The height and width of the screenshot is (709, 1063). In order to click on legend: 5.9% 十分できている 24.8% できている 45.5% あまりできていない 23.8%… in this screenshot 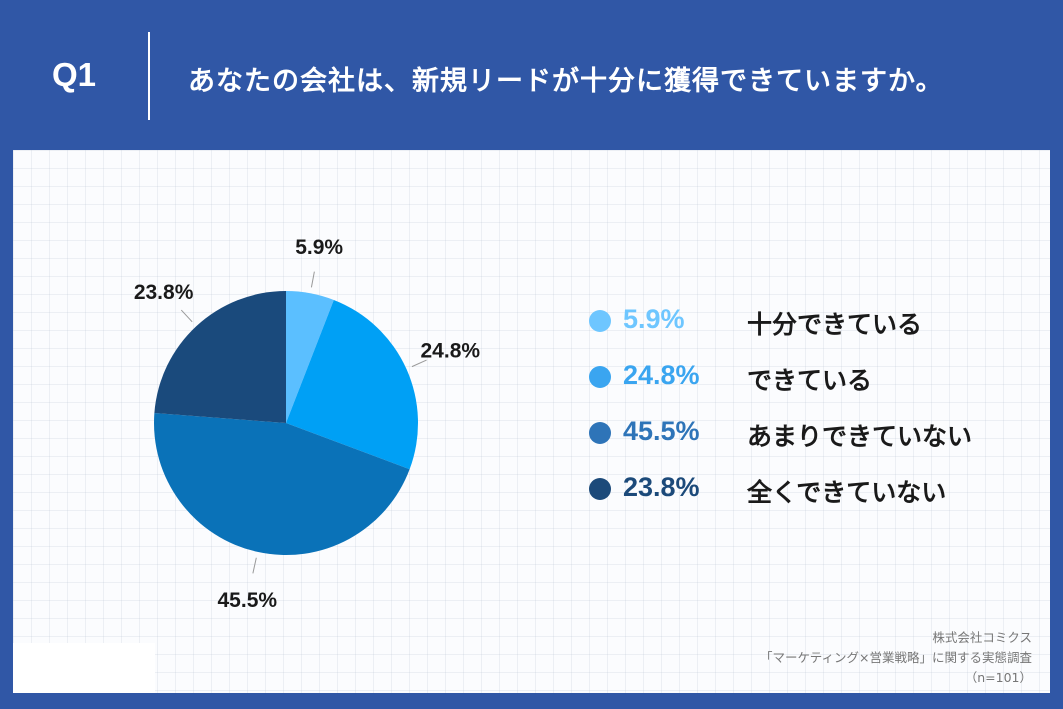, I will do `click(809, 414)`.